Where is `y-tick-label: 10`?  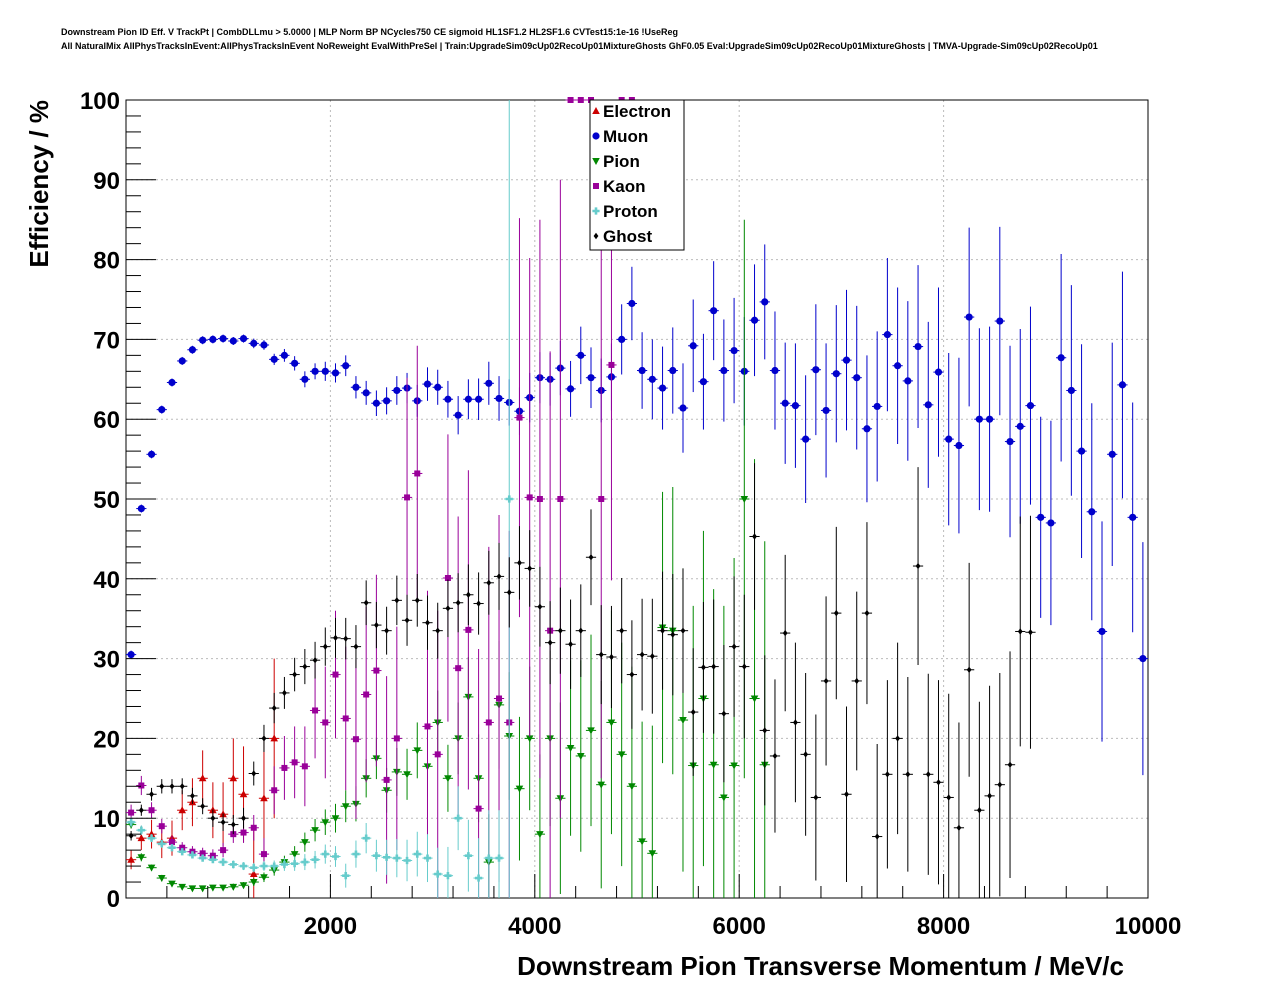 y-tick-label: 10 is located at coordinates (106, 819).